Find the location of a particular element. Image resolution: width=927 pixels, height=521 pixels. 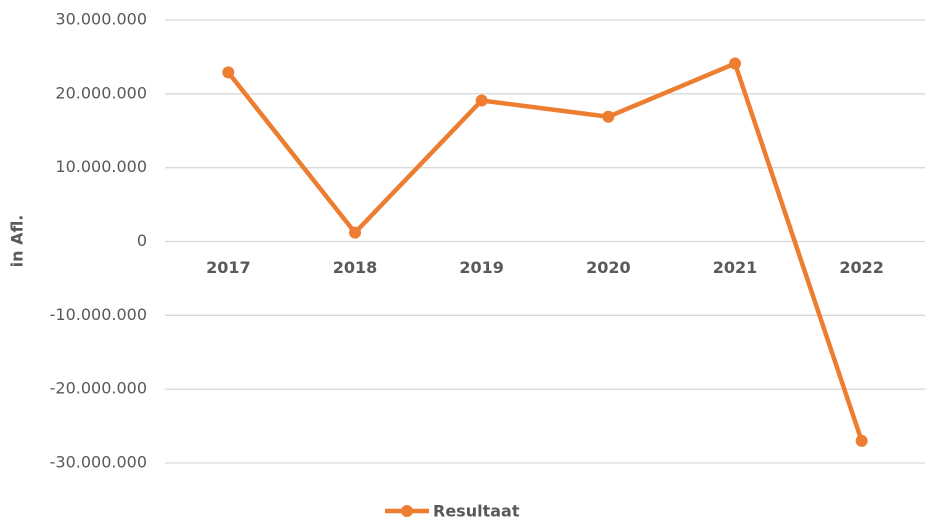

x-tick-label: 2022 is located at coordinates (861, 267).